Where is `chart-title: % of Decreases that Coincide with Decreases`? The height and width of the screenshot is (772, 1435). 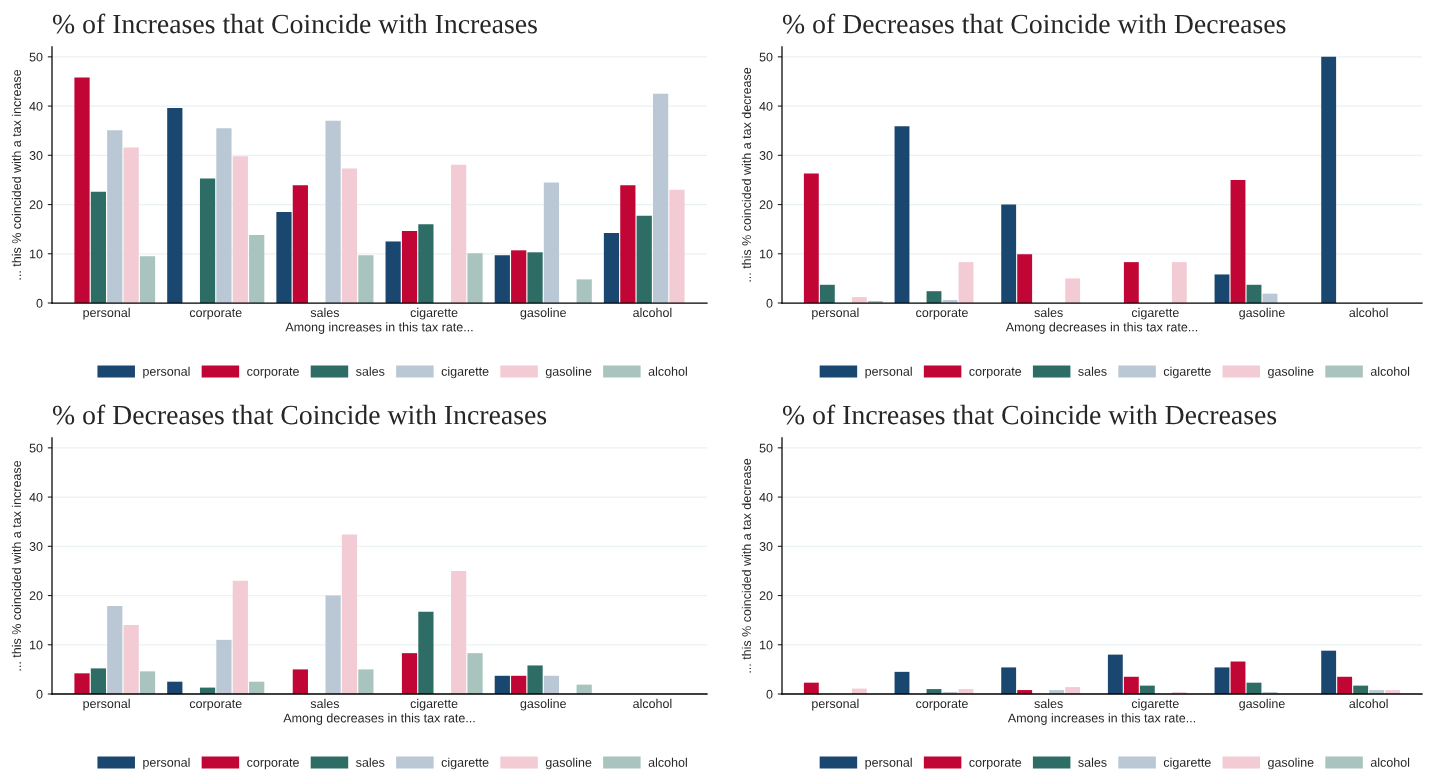 chart-title: % of Decreases that Coincide with Decreases is located at coordinates (1034, 23).